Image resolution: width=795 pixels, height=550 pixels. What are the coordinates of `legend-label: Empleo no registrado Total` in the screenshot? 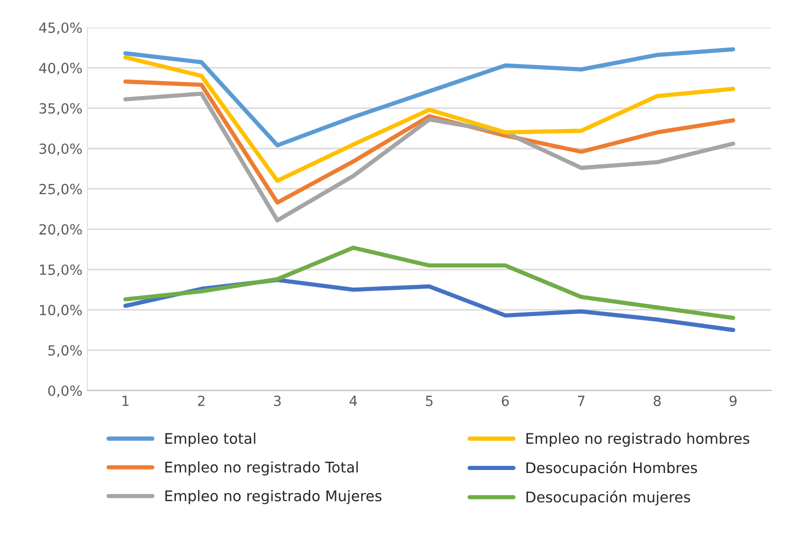 It's located at (261, 468).